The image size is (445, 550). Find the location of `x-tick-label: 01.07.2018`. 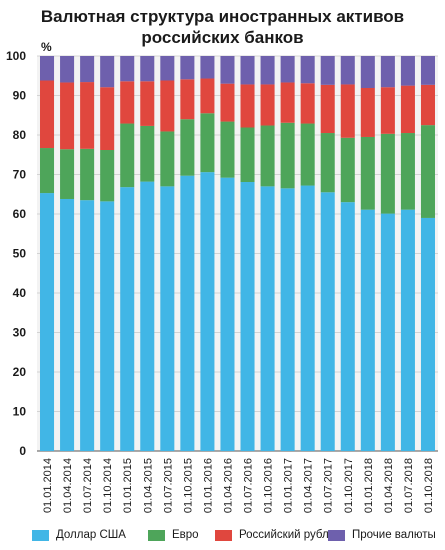

x-tick-label: 01.07.2018 is located at coordinates (409, 485).